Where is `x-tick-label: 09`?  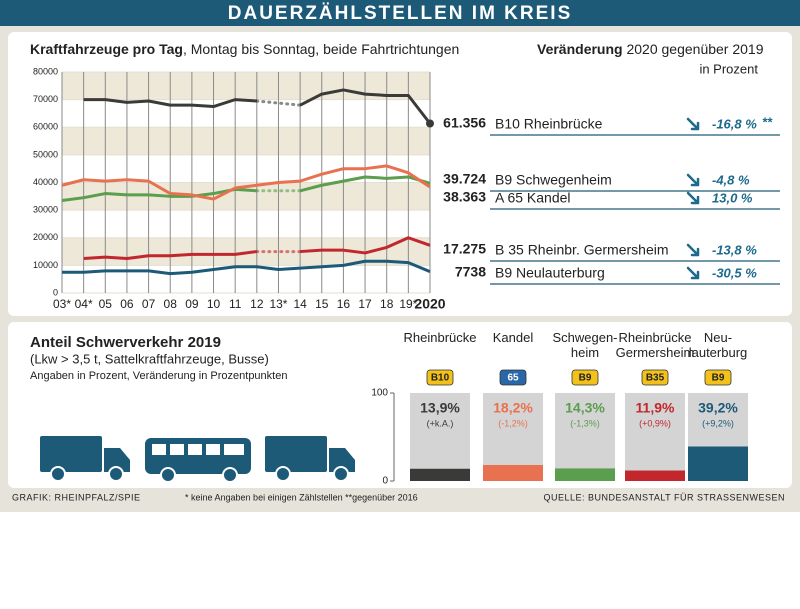 x-tick-label: 09 is located at coordinates (192, 304).